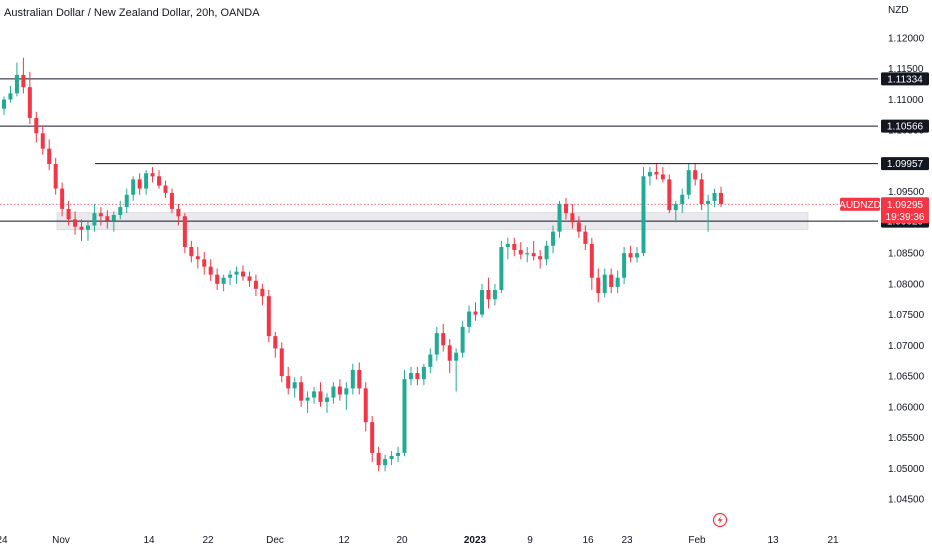  Describe the element at coordinates (208, 540) in the screenshot. I see `x-tick-label: 22` at that location.